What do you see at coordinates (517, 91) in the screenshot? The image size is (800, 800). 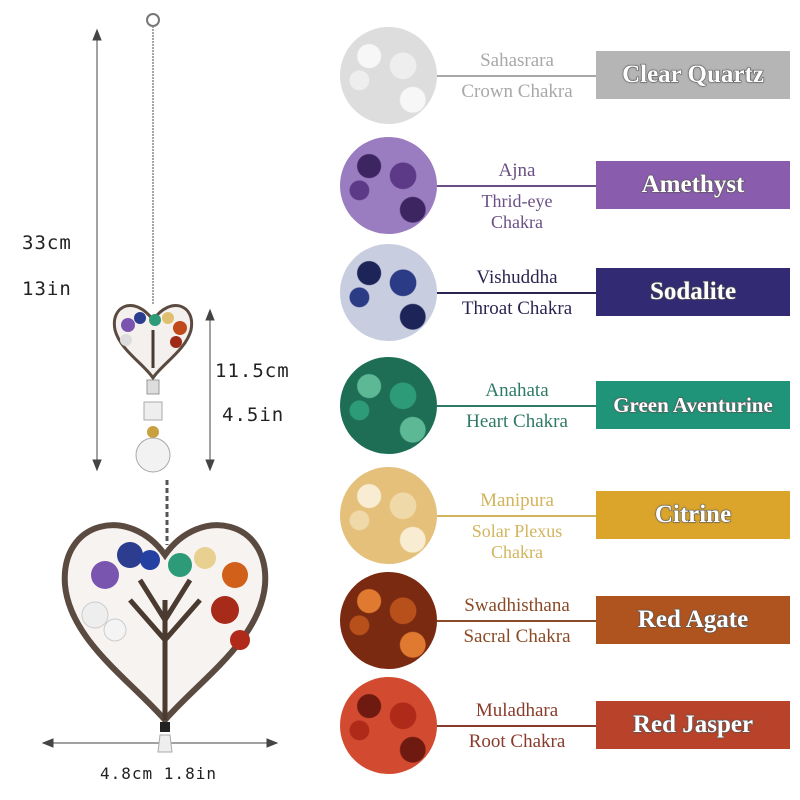 I see `chakra-subtitle: Crown Chakra` at bounding box center [517, 91].